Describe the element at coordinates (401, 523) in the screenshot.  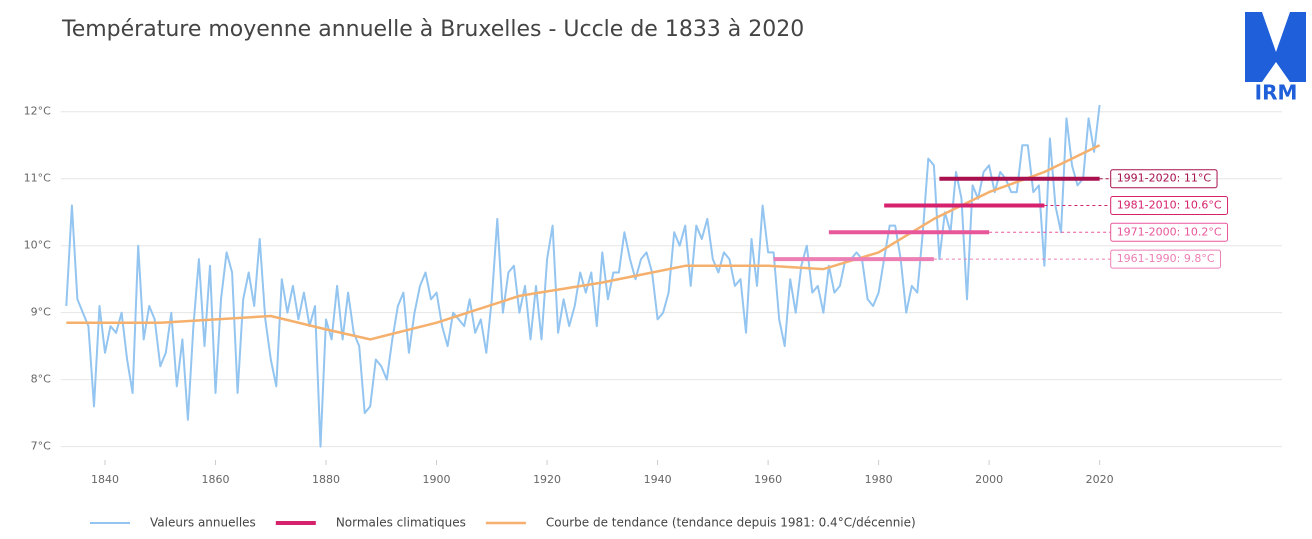
I see `legend-label: Normales climatiques` at that location.